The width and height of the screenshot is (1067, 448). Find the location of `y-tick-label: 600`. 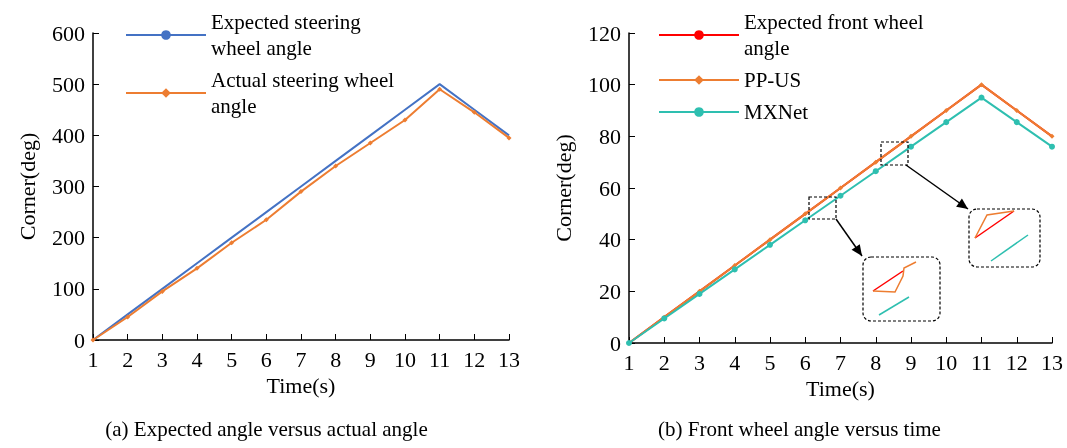

y-tick-label: 600 is located at coordinates (68, 33).